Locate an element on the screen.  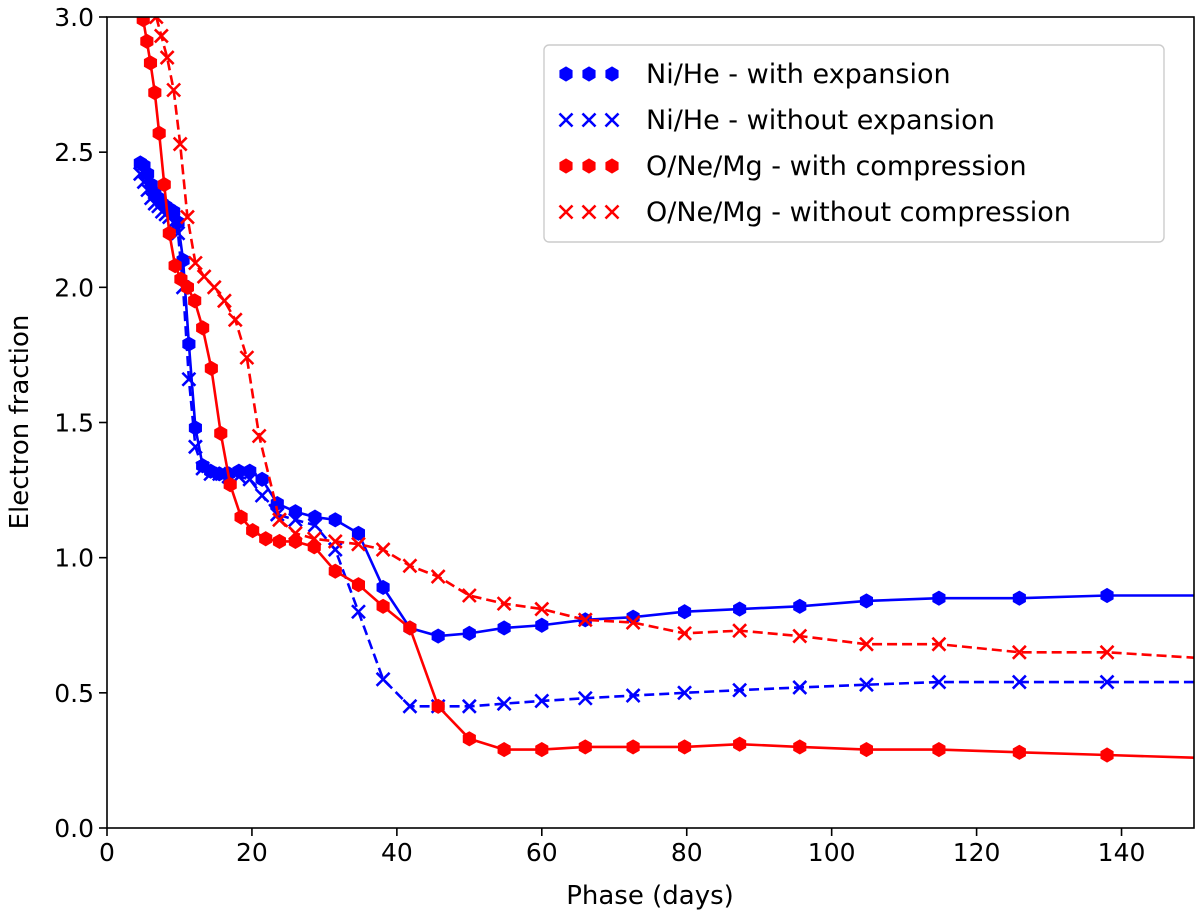
x-tick-label: 120 is located at coordinates (977, 852).